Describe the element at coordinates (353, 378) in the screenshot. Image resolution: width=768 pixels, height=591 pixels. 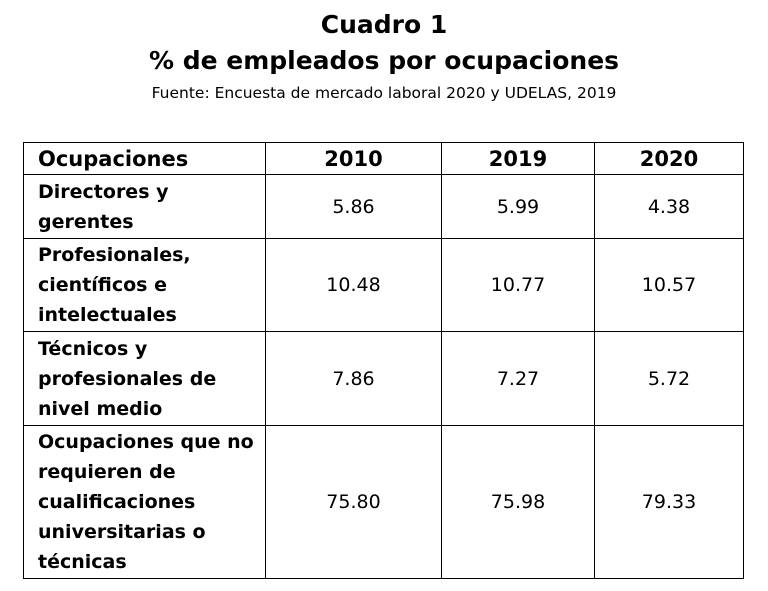
I see `cell-2010: 7.86` at that location.